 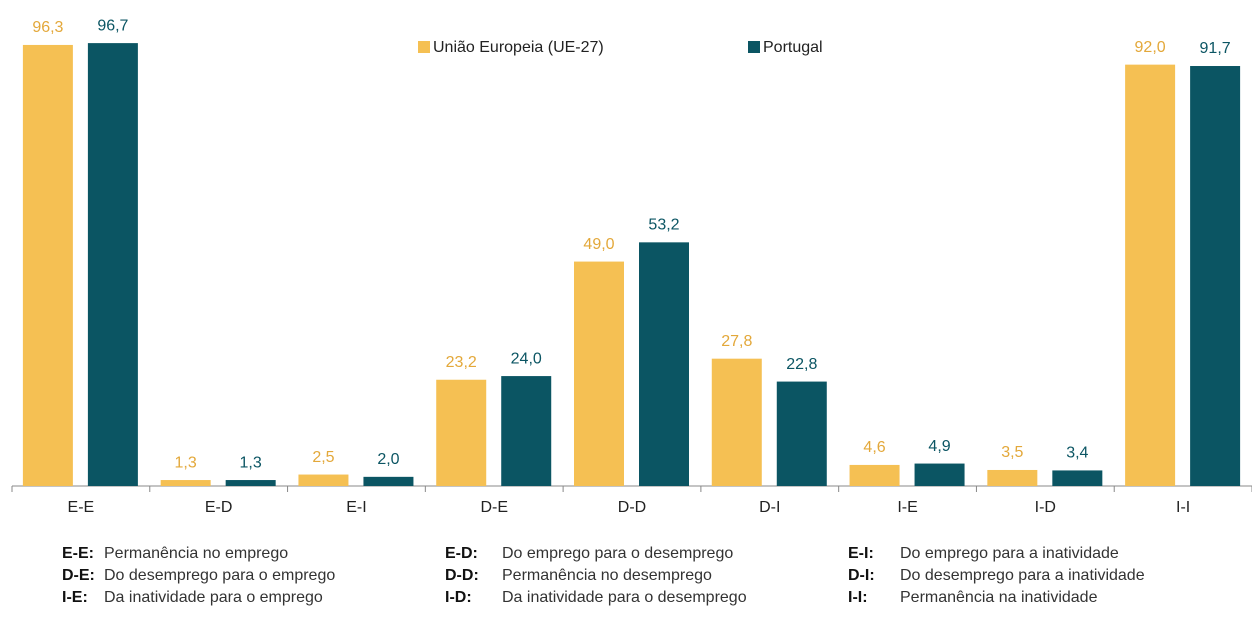 I want to click on note-text: Do desemprego para o emprego, so click(x=220, y=575).